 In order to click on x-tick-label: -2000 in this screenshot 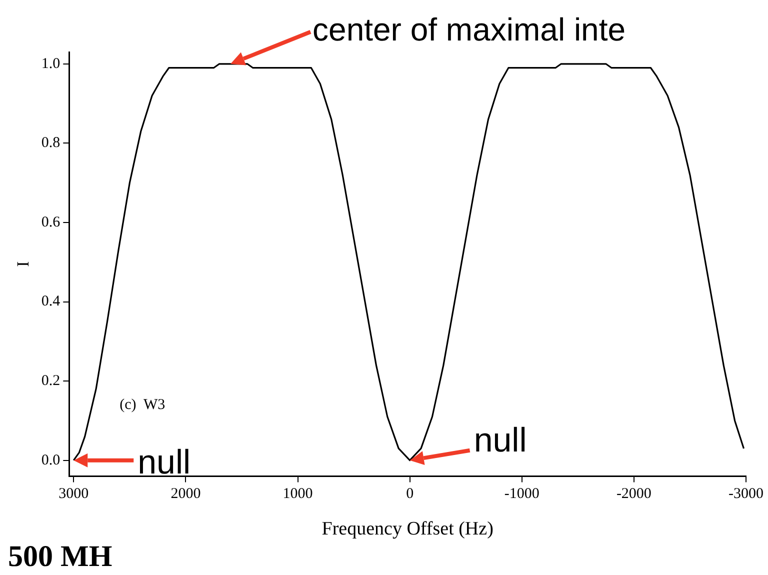, I will do `click(634, 494)`.